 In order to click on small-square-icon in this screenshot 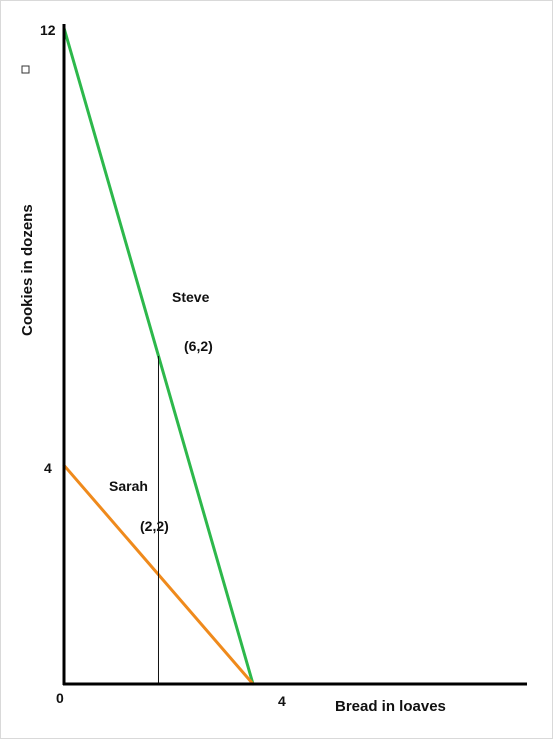, I will do `click(25, 69)`.